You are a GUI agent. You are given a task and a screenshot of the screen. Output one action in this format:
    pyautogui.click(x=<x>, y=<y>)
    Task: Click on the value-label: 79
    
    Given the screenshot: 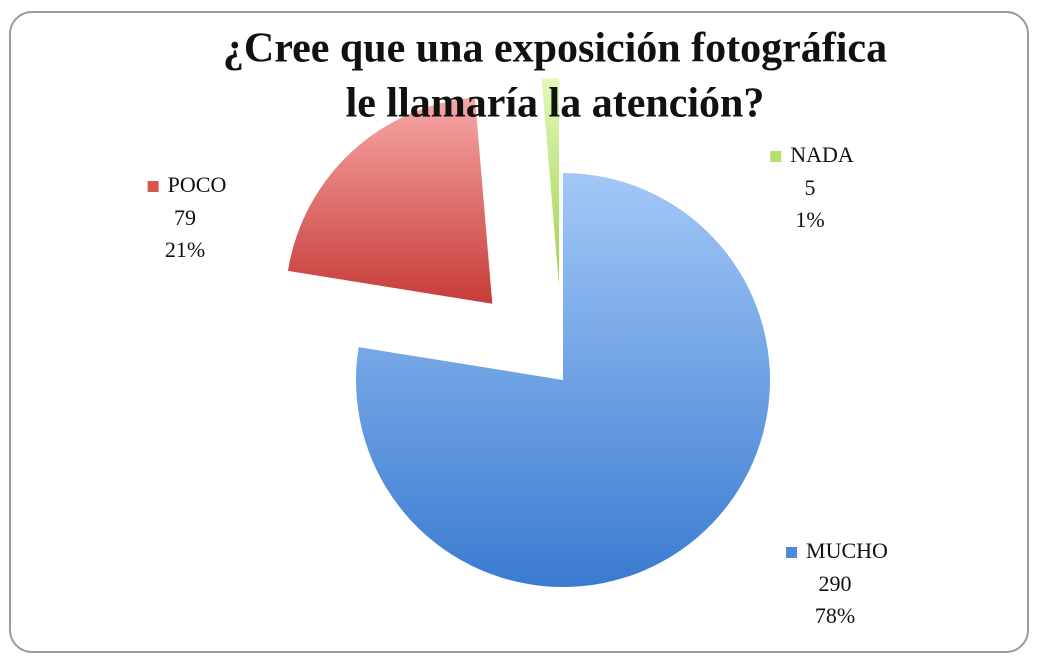 What is the action you would take?
    pyautogui.click(x=185, y=217)
    